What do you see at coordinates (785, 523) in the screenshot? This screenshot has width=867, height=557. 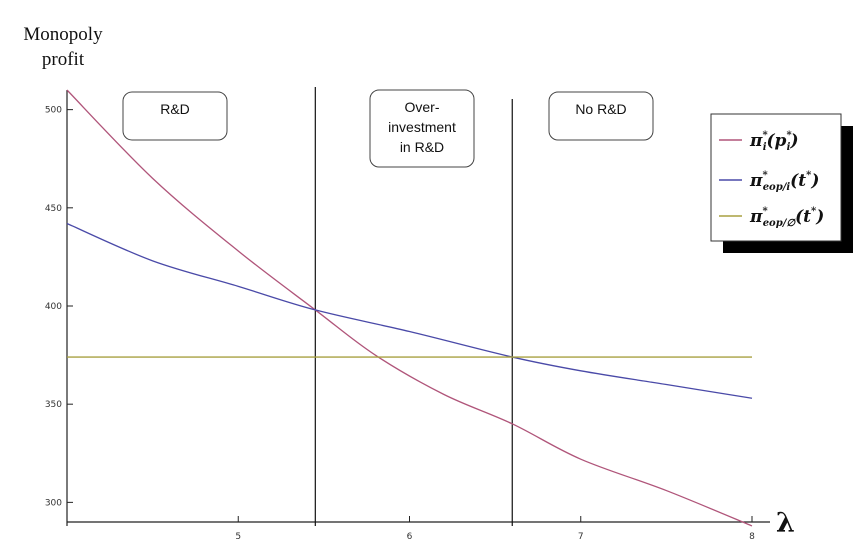 I see `x-axis-label: λ` at bounding box center [785, 523].